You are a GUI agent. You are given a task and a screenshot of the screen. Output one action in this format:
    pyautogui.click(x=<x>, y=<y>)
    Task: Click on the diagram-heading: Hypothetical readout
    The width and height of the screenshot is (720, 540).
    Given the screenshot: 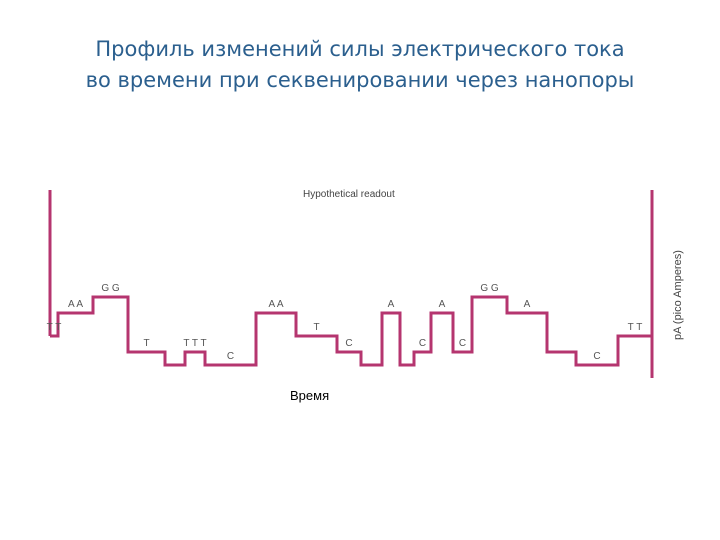 What is the action you would take?
    pyautogui.click(x=349, y=194)
    